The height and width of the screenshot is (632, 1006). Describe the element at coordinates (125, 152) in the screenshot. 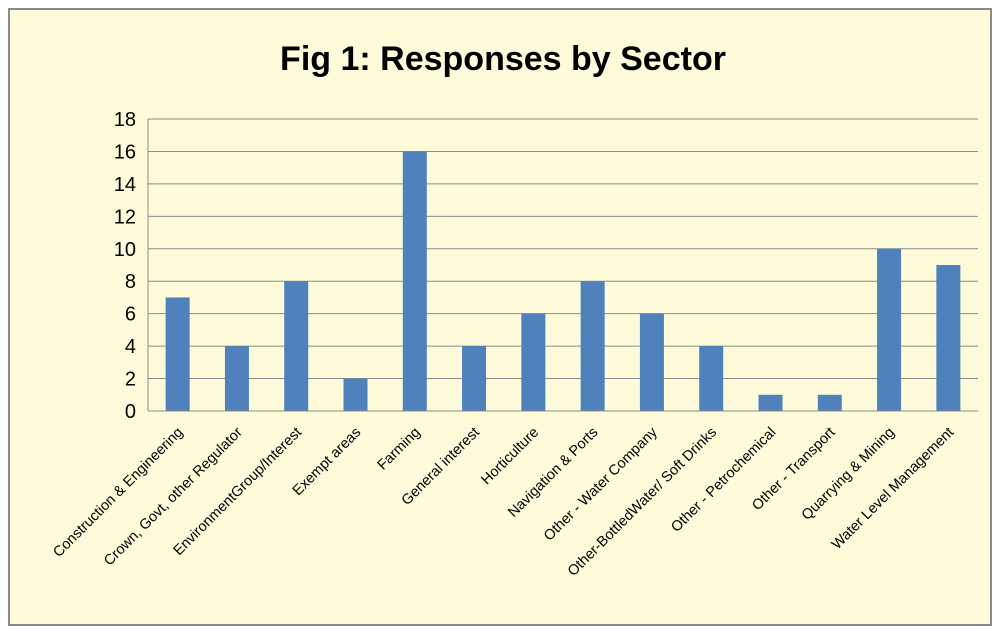

I see `y-tick-label: 16` at that location.